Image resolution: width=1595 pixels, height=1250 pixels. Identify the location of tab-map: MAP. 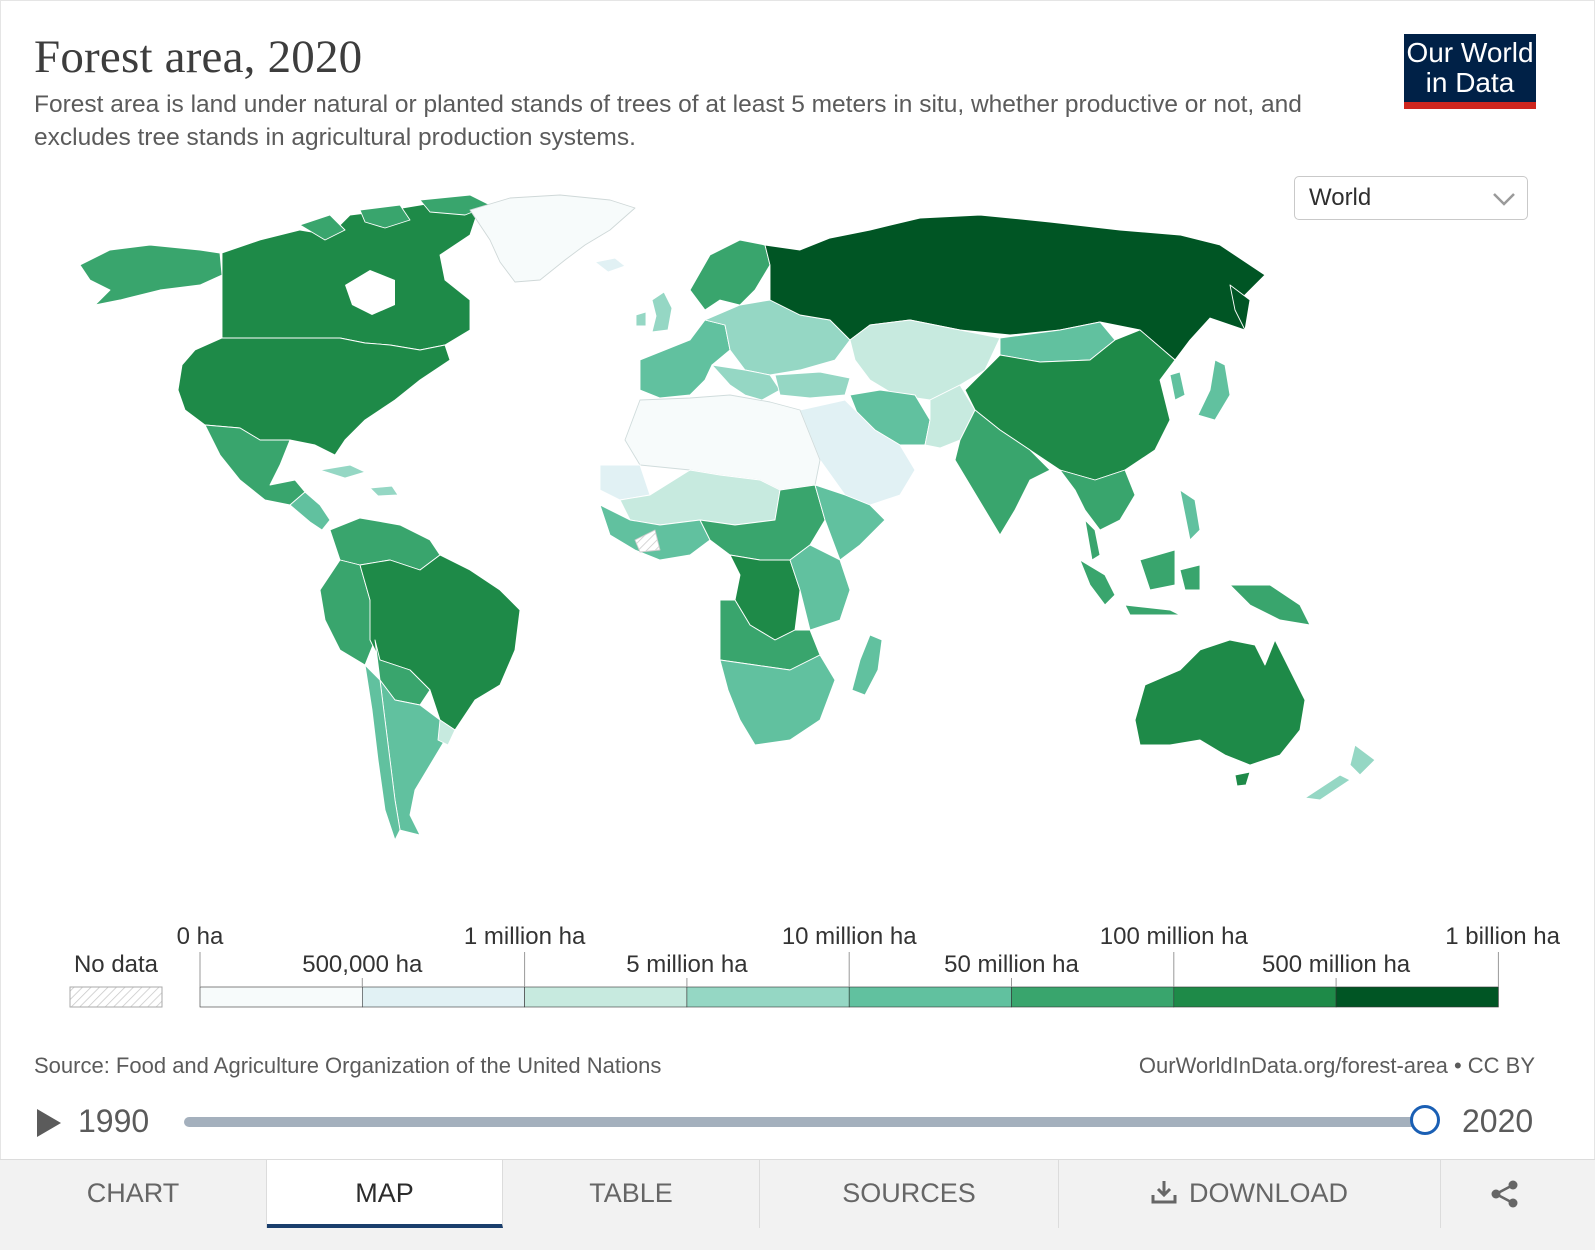
(385, 1194).